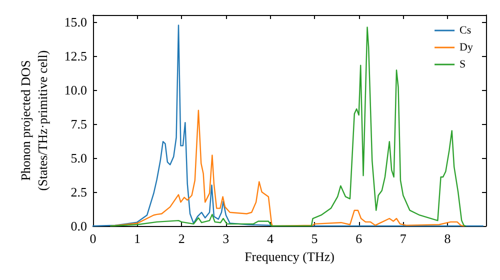 This screenshot has width=500, height=280. Describe the element at coordinates (359, 238) in the screenshot. I see `x-tick-label: 6` at that location.